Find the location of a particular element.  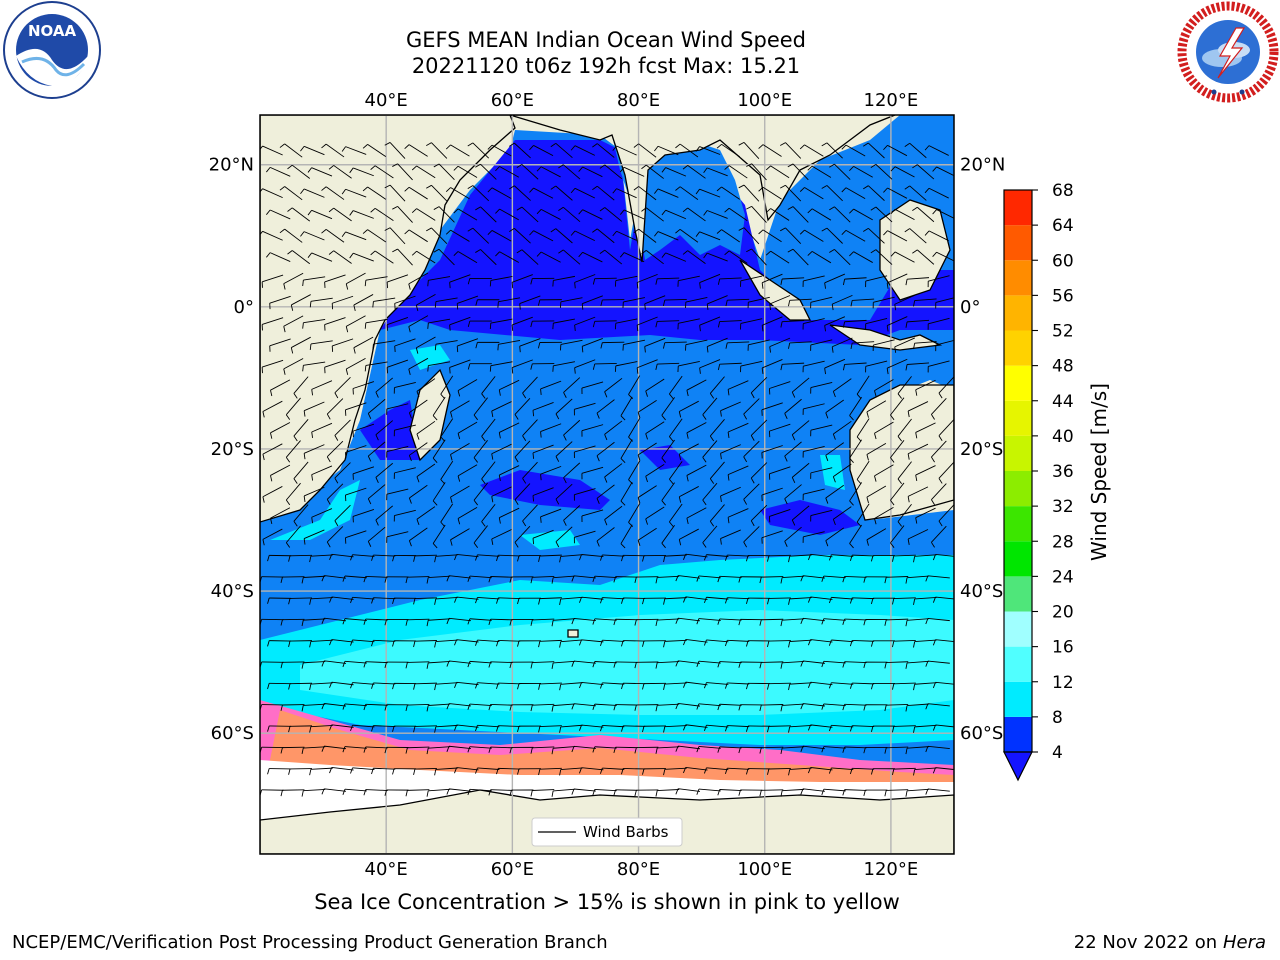

colorbar-tick-label: 20 is located at coordinates (1063, 613).